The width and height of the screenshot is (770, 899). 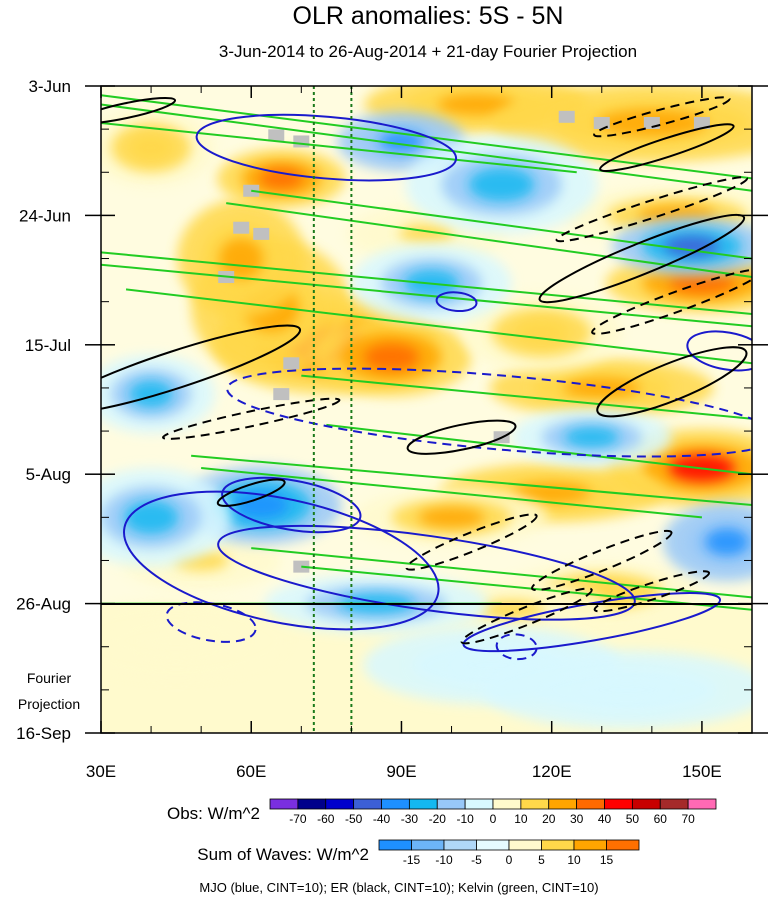 What do you see at coordinates (43, 604) in the screenshot?
I see `y-tick-label-4: 26-Aug` at bounding box center [43, 604].